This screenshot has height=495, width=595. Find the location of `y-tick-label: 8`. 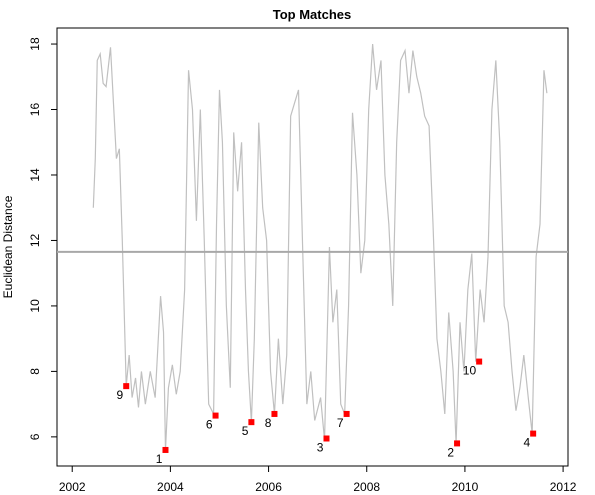

y-tick-label: 8 is located at coordinates (35, 371).